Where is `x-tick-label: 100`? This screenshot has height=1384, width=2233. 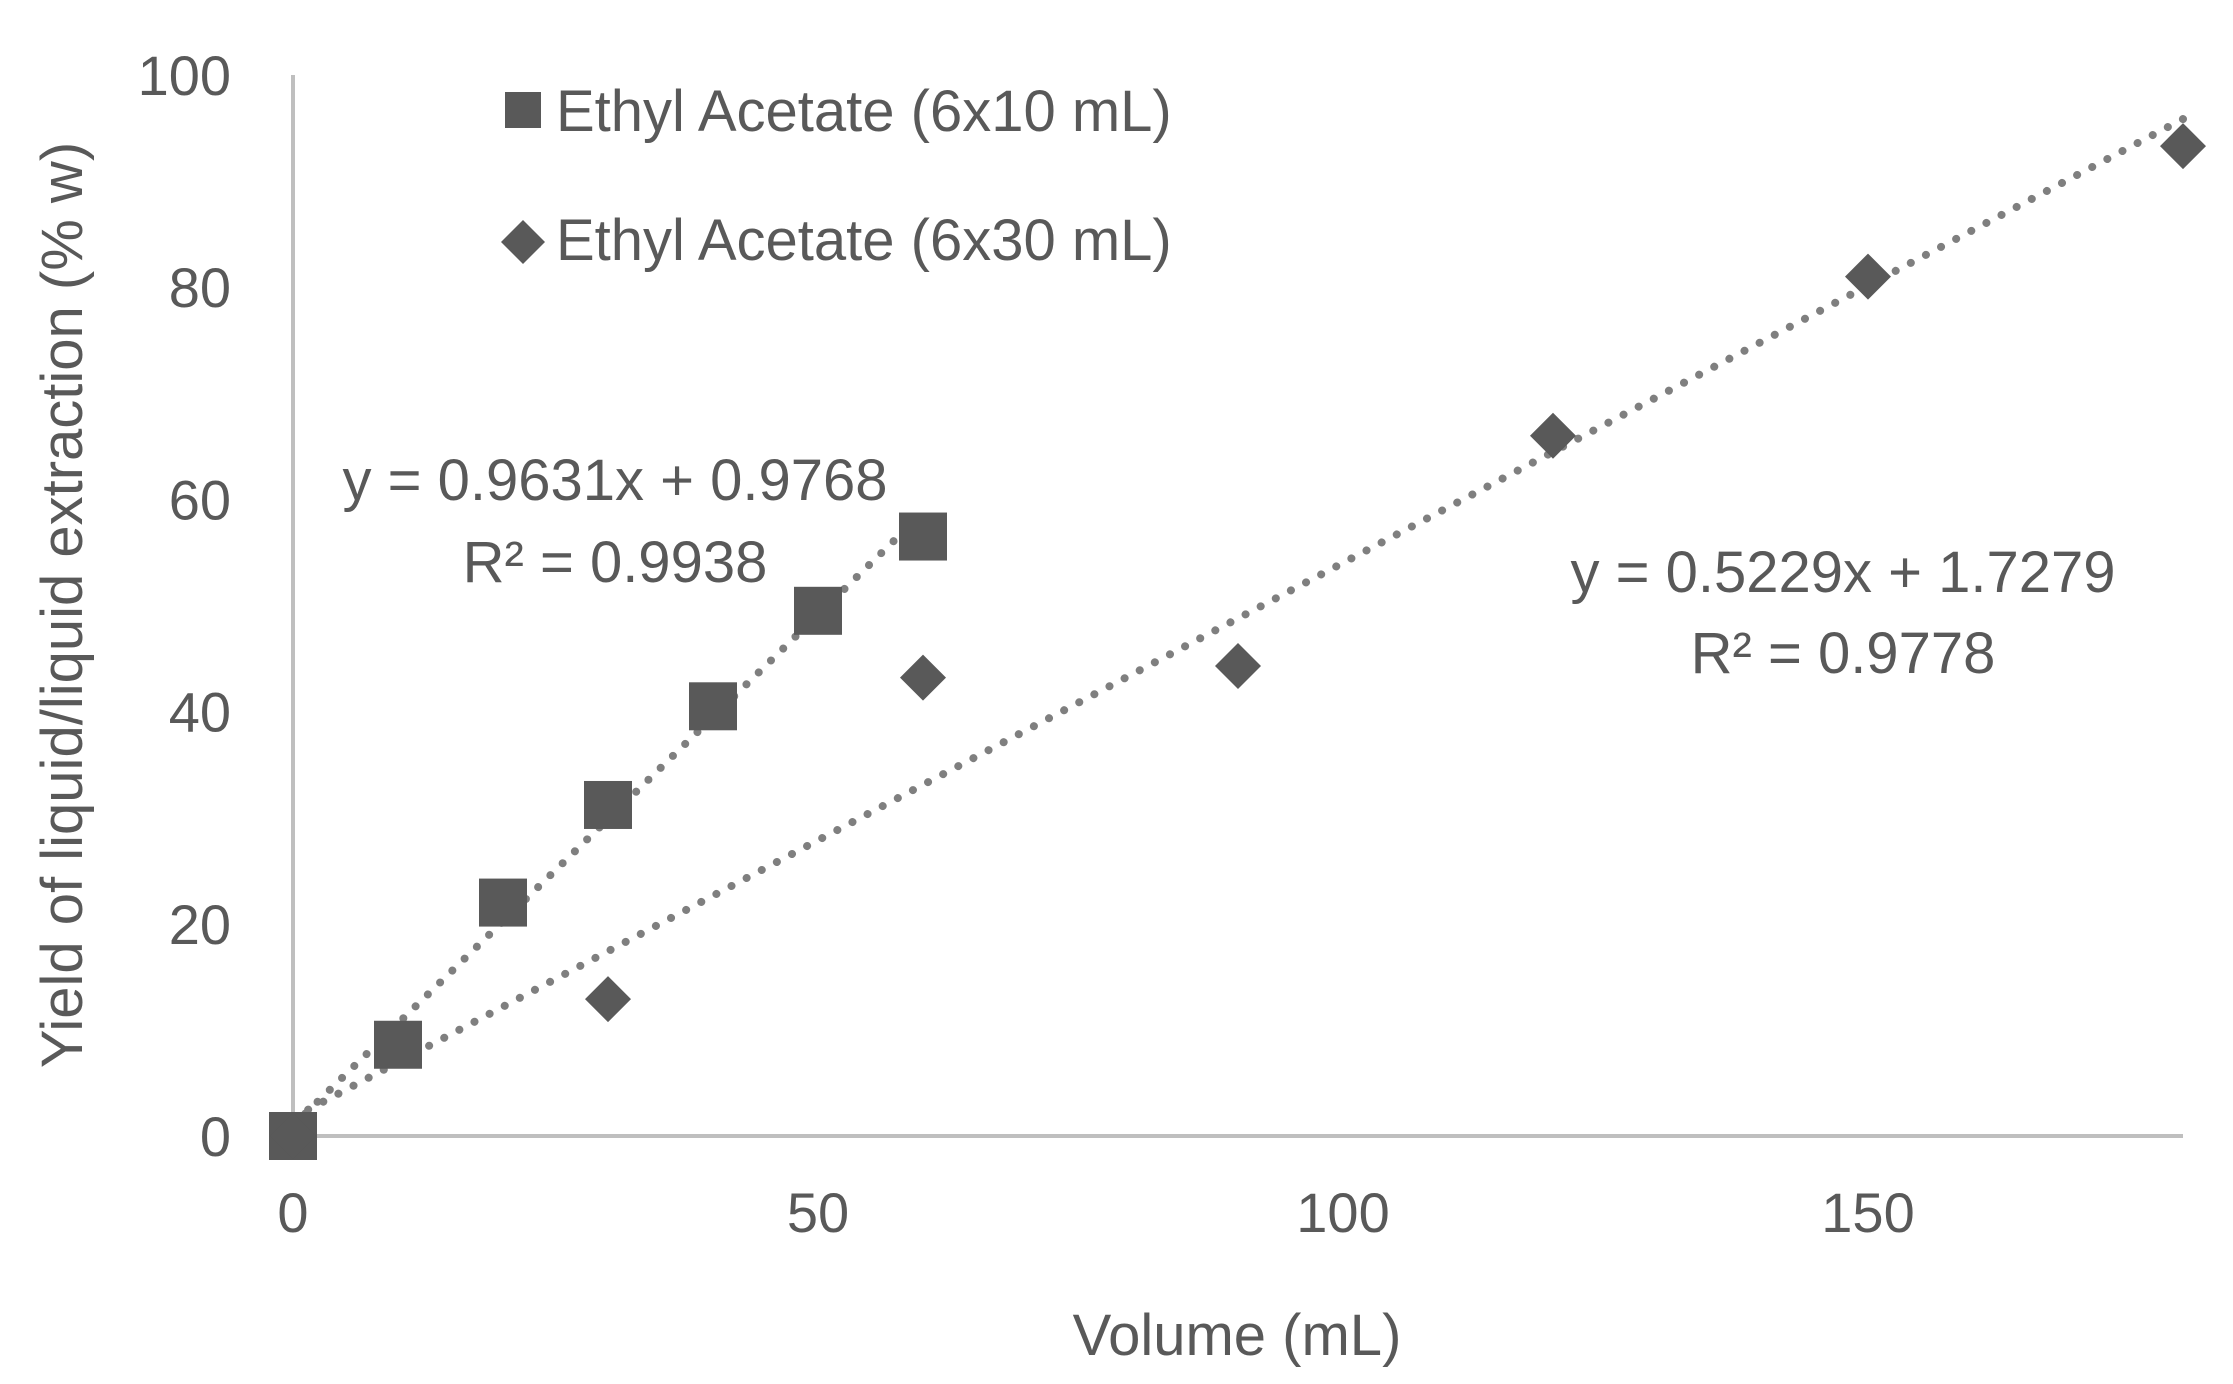 x-tick-label: 100 is located at coordinates (1342, 1212).